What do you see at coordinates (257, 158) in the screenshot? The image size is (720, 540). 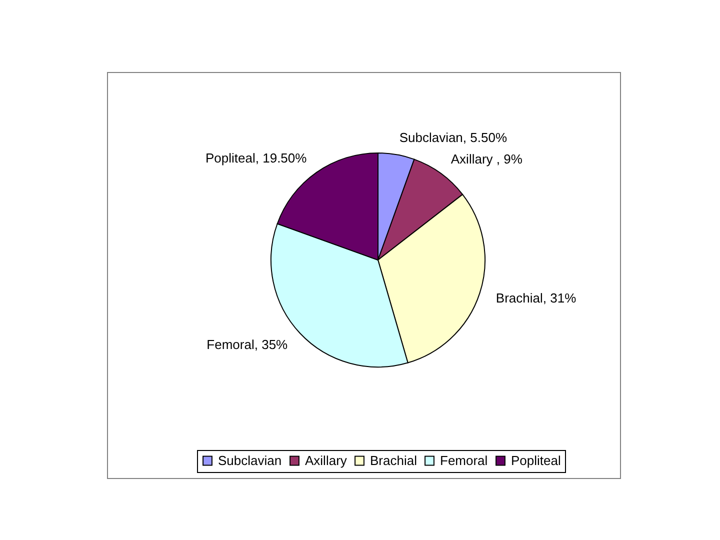 I see `data-label: Popliteal, 19.50%` at bounding box center [257, 158].